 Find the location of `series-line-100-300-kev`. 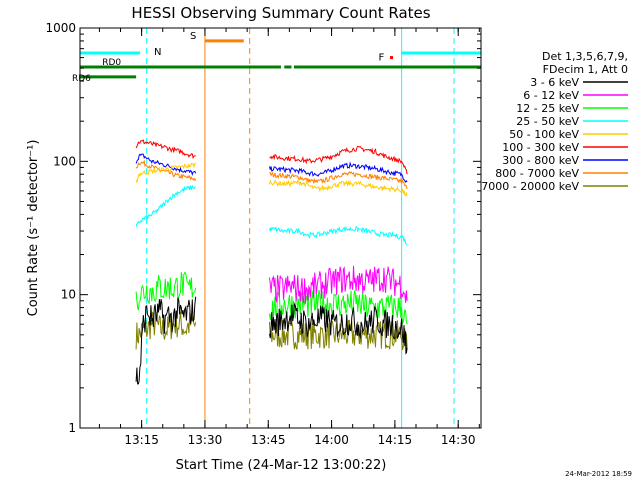

series-line-100-300-kev is located at coordinates (271, 157).